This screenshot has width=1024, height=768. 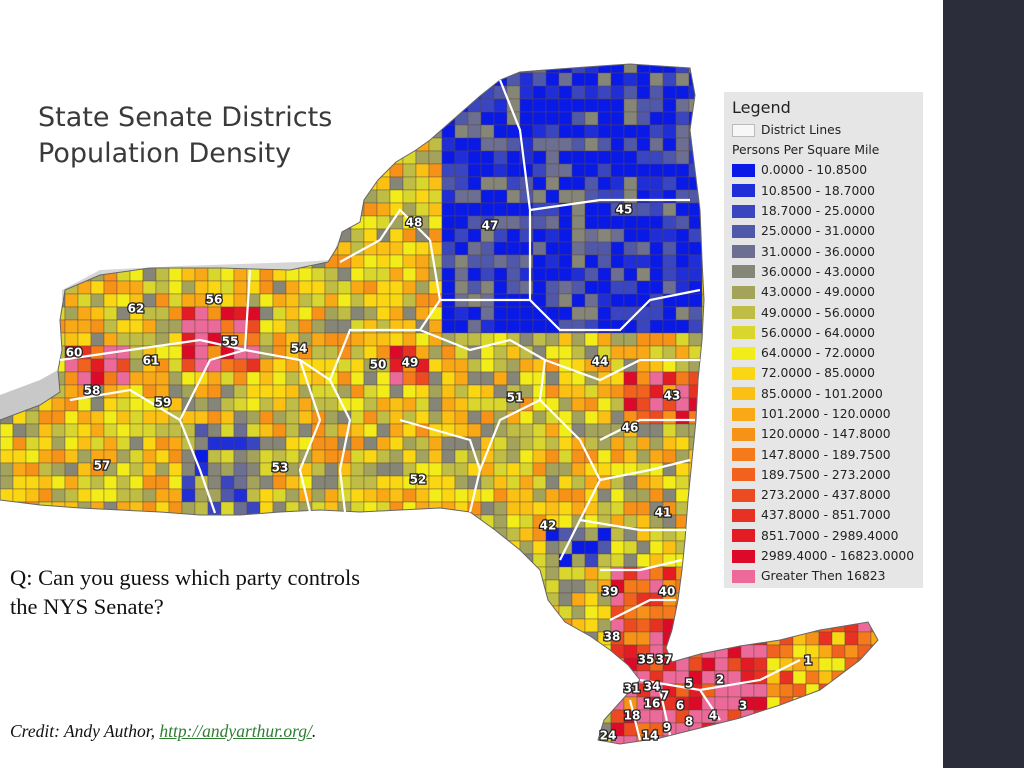 What do you see at coordinates (826, 454) in the screenshot?
I see `legend-label: 147.8000 - 189.7500` at bounding box center [826, 454].